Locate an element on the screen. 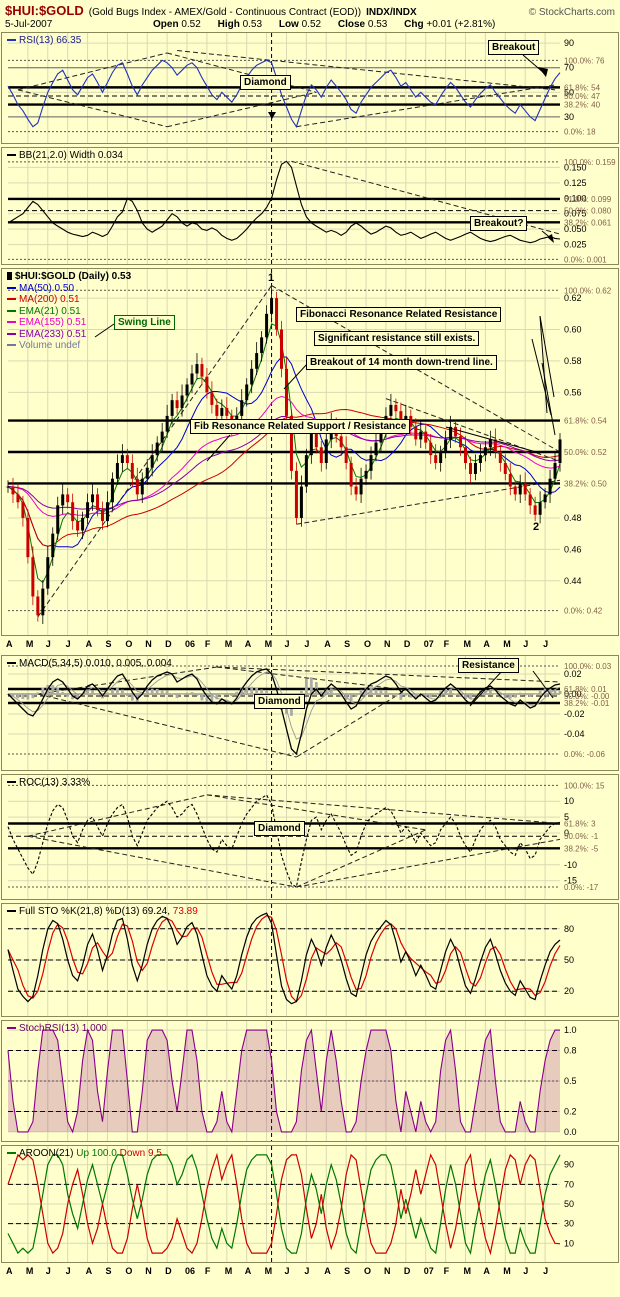 Image resolution: width=620 pixels, height=1297 pixels. svg-text: 0.0%: 0.001 is located at coordinates (585, 259).